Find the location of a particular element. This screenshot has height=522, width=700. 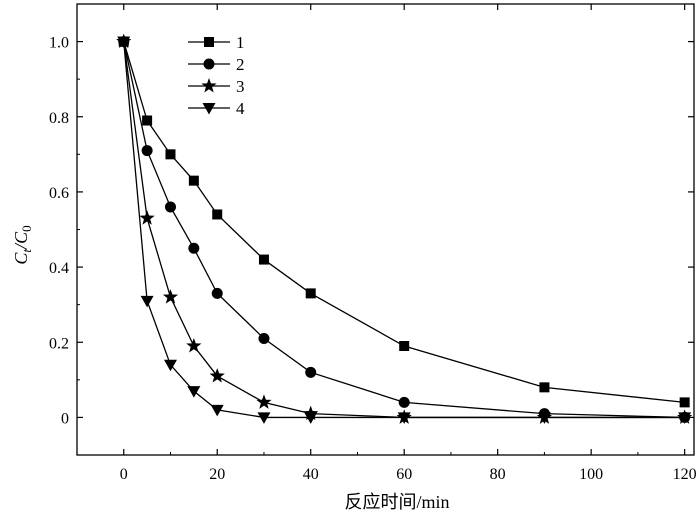

legend-label: 3 is located at coordinates (240, 86).